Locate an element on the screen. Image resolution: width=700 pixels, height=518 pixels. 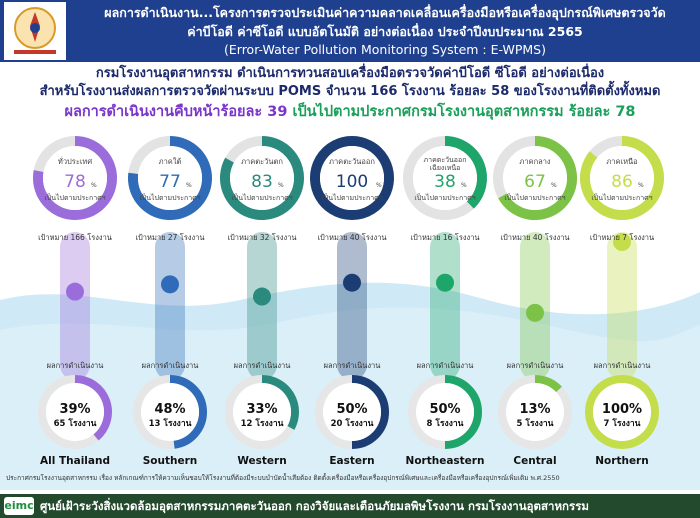
target-label: เป้าหมาย 40 โรงงาน is located at coordinates (534, 237).